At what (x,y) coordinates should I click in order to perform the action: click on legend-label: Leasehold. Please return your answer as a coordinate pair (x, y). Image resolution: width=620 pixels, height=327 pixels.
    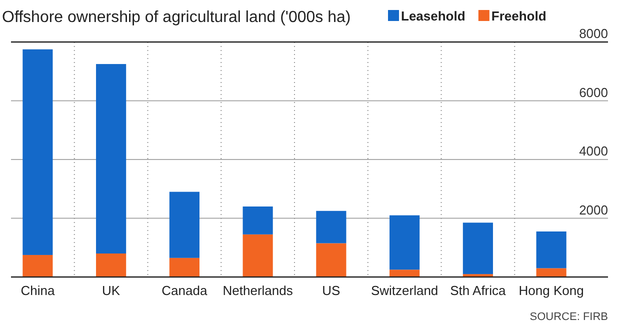
    Looking at the image, I should click on (433, 16).